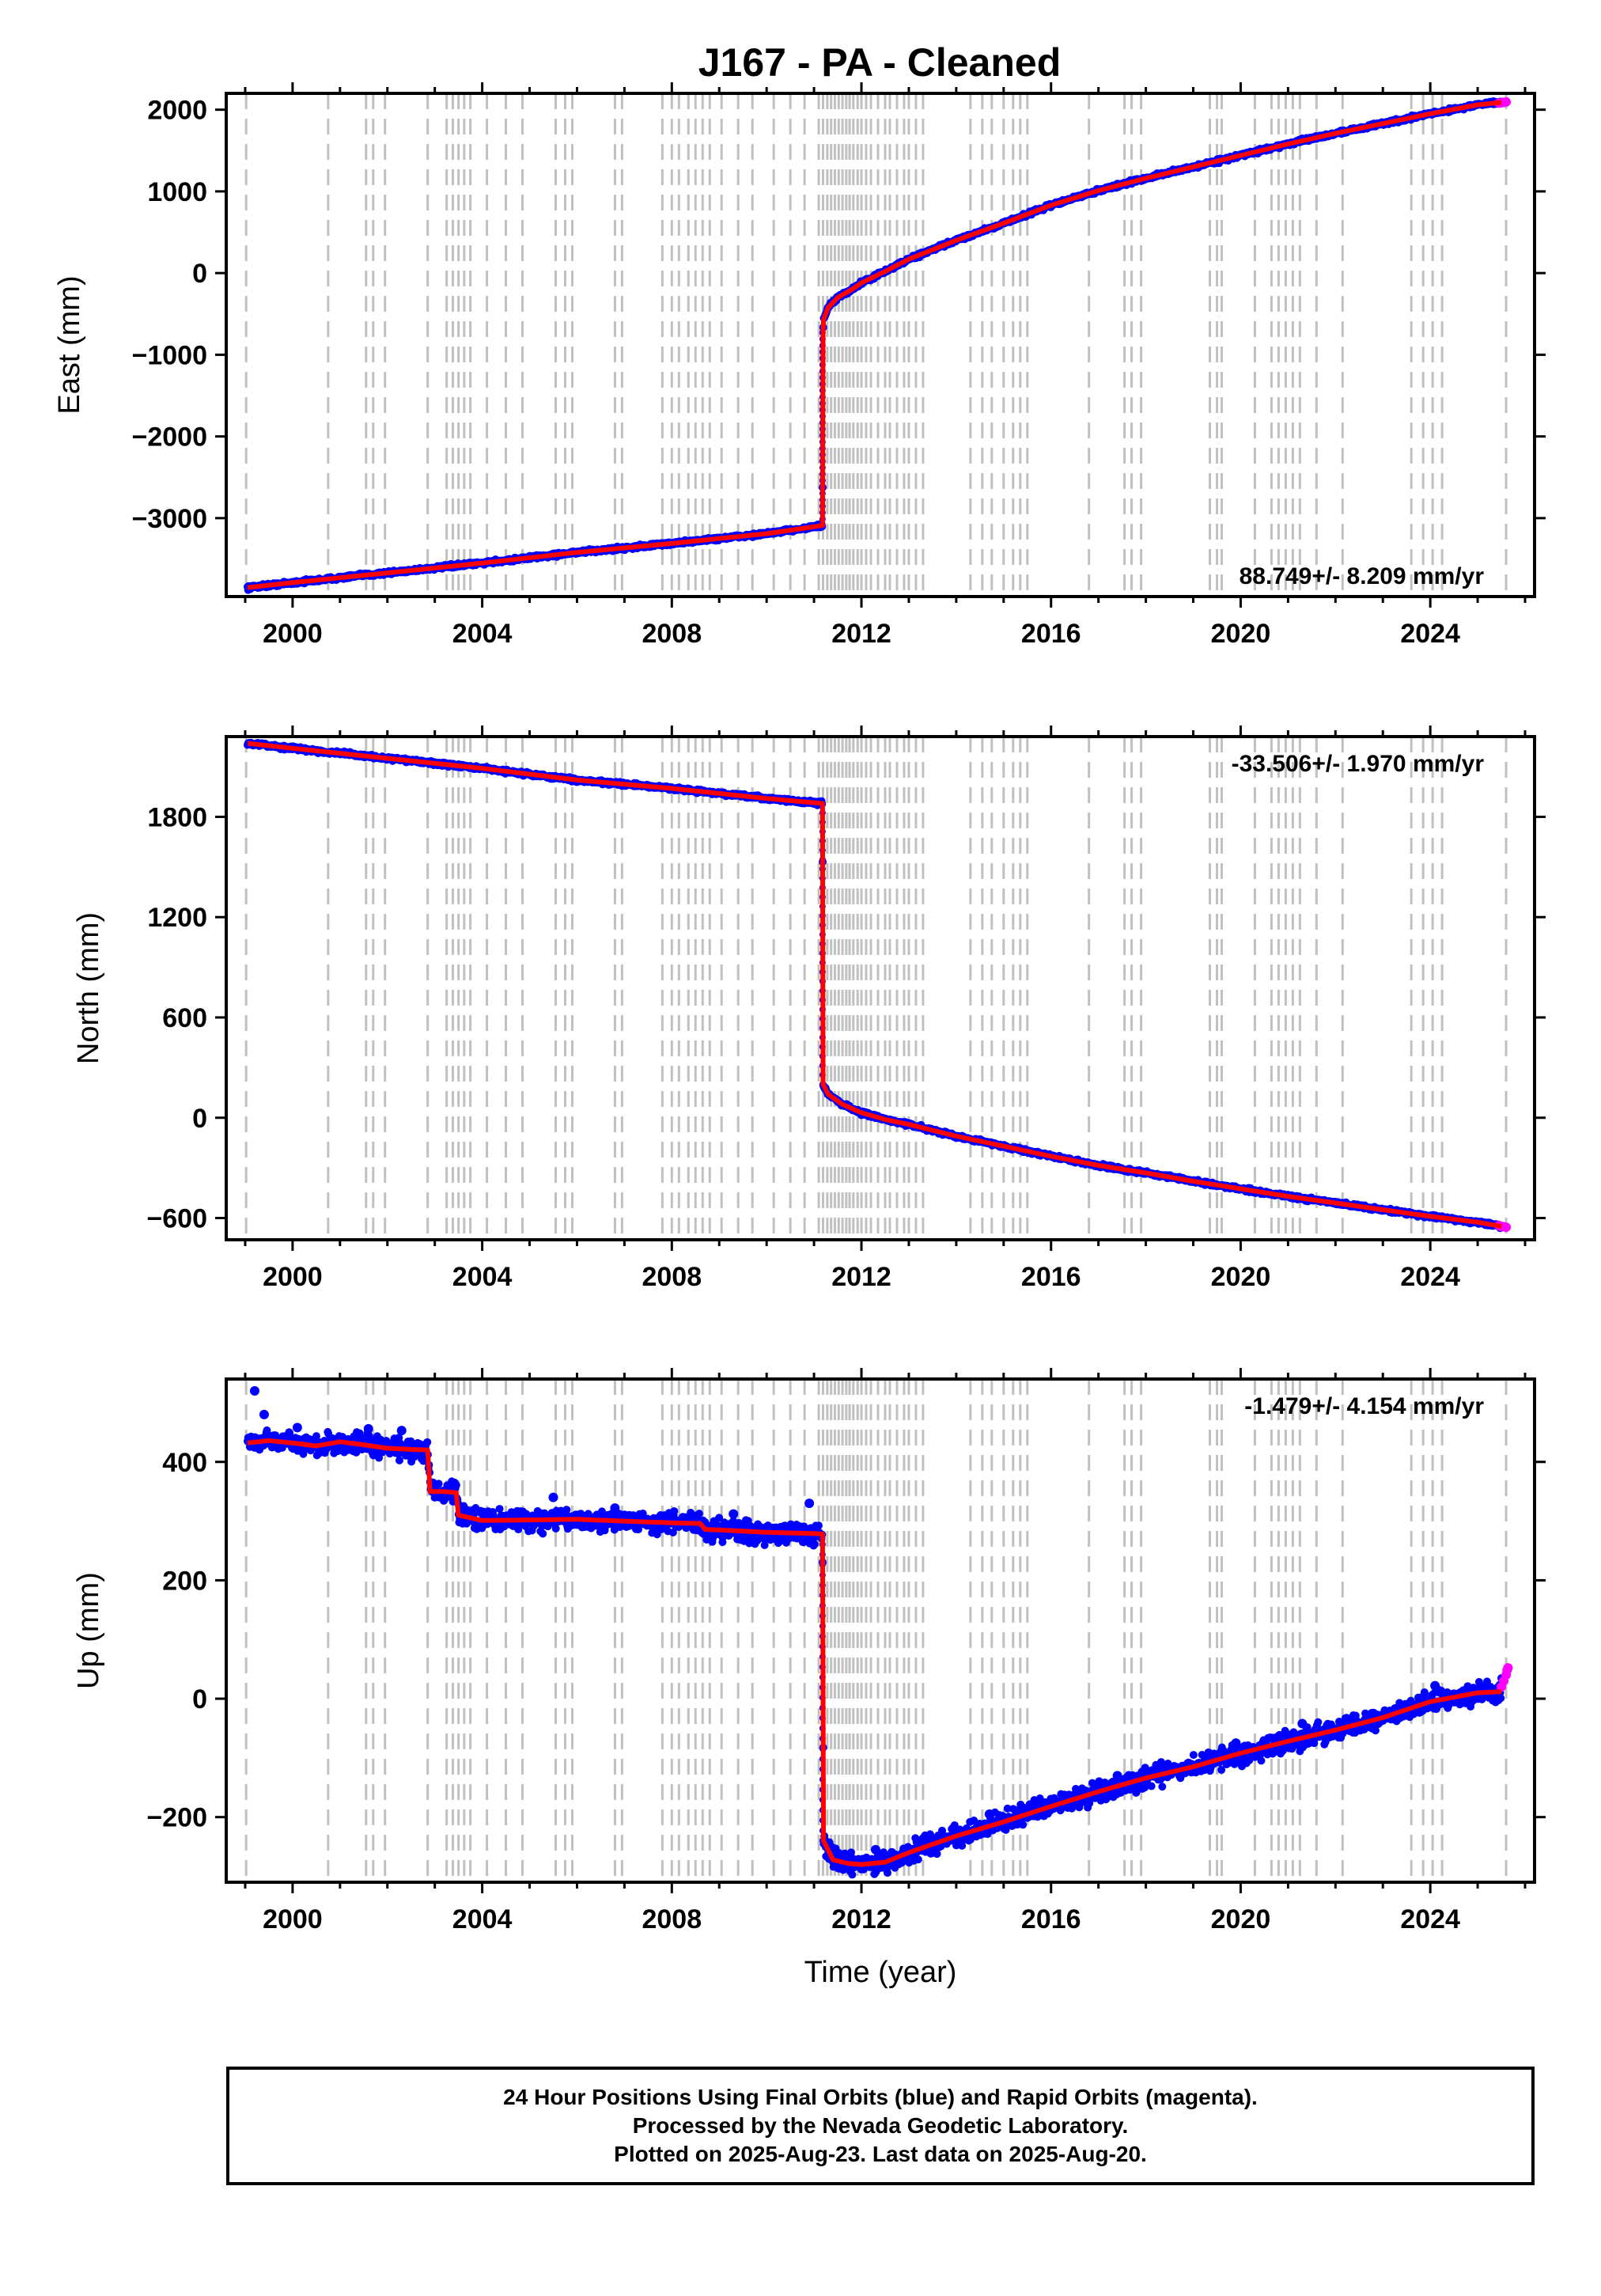 Image resolution: width=1601 pixels, height=2296 pixels. I want to click on y-tick-label: 1200, so click(177, 918).